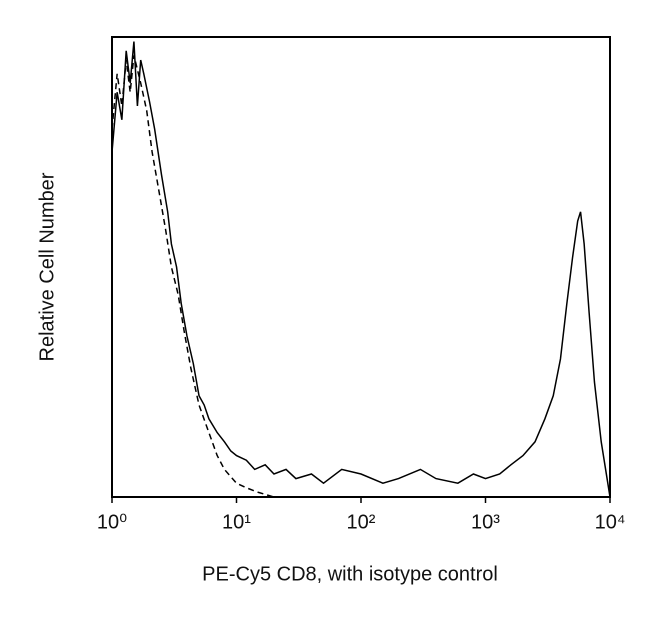  I want to click on x-axis-label: PE-Cy5 CD8, with isotype control, so click(350, 574).